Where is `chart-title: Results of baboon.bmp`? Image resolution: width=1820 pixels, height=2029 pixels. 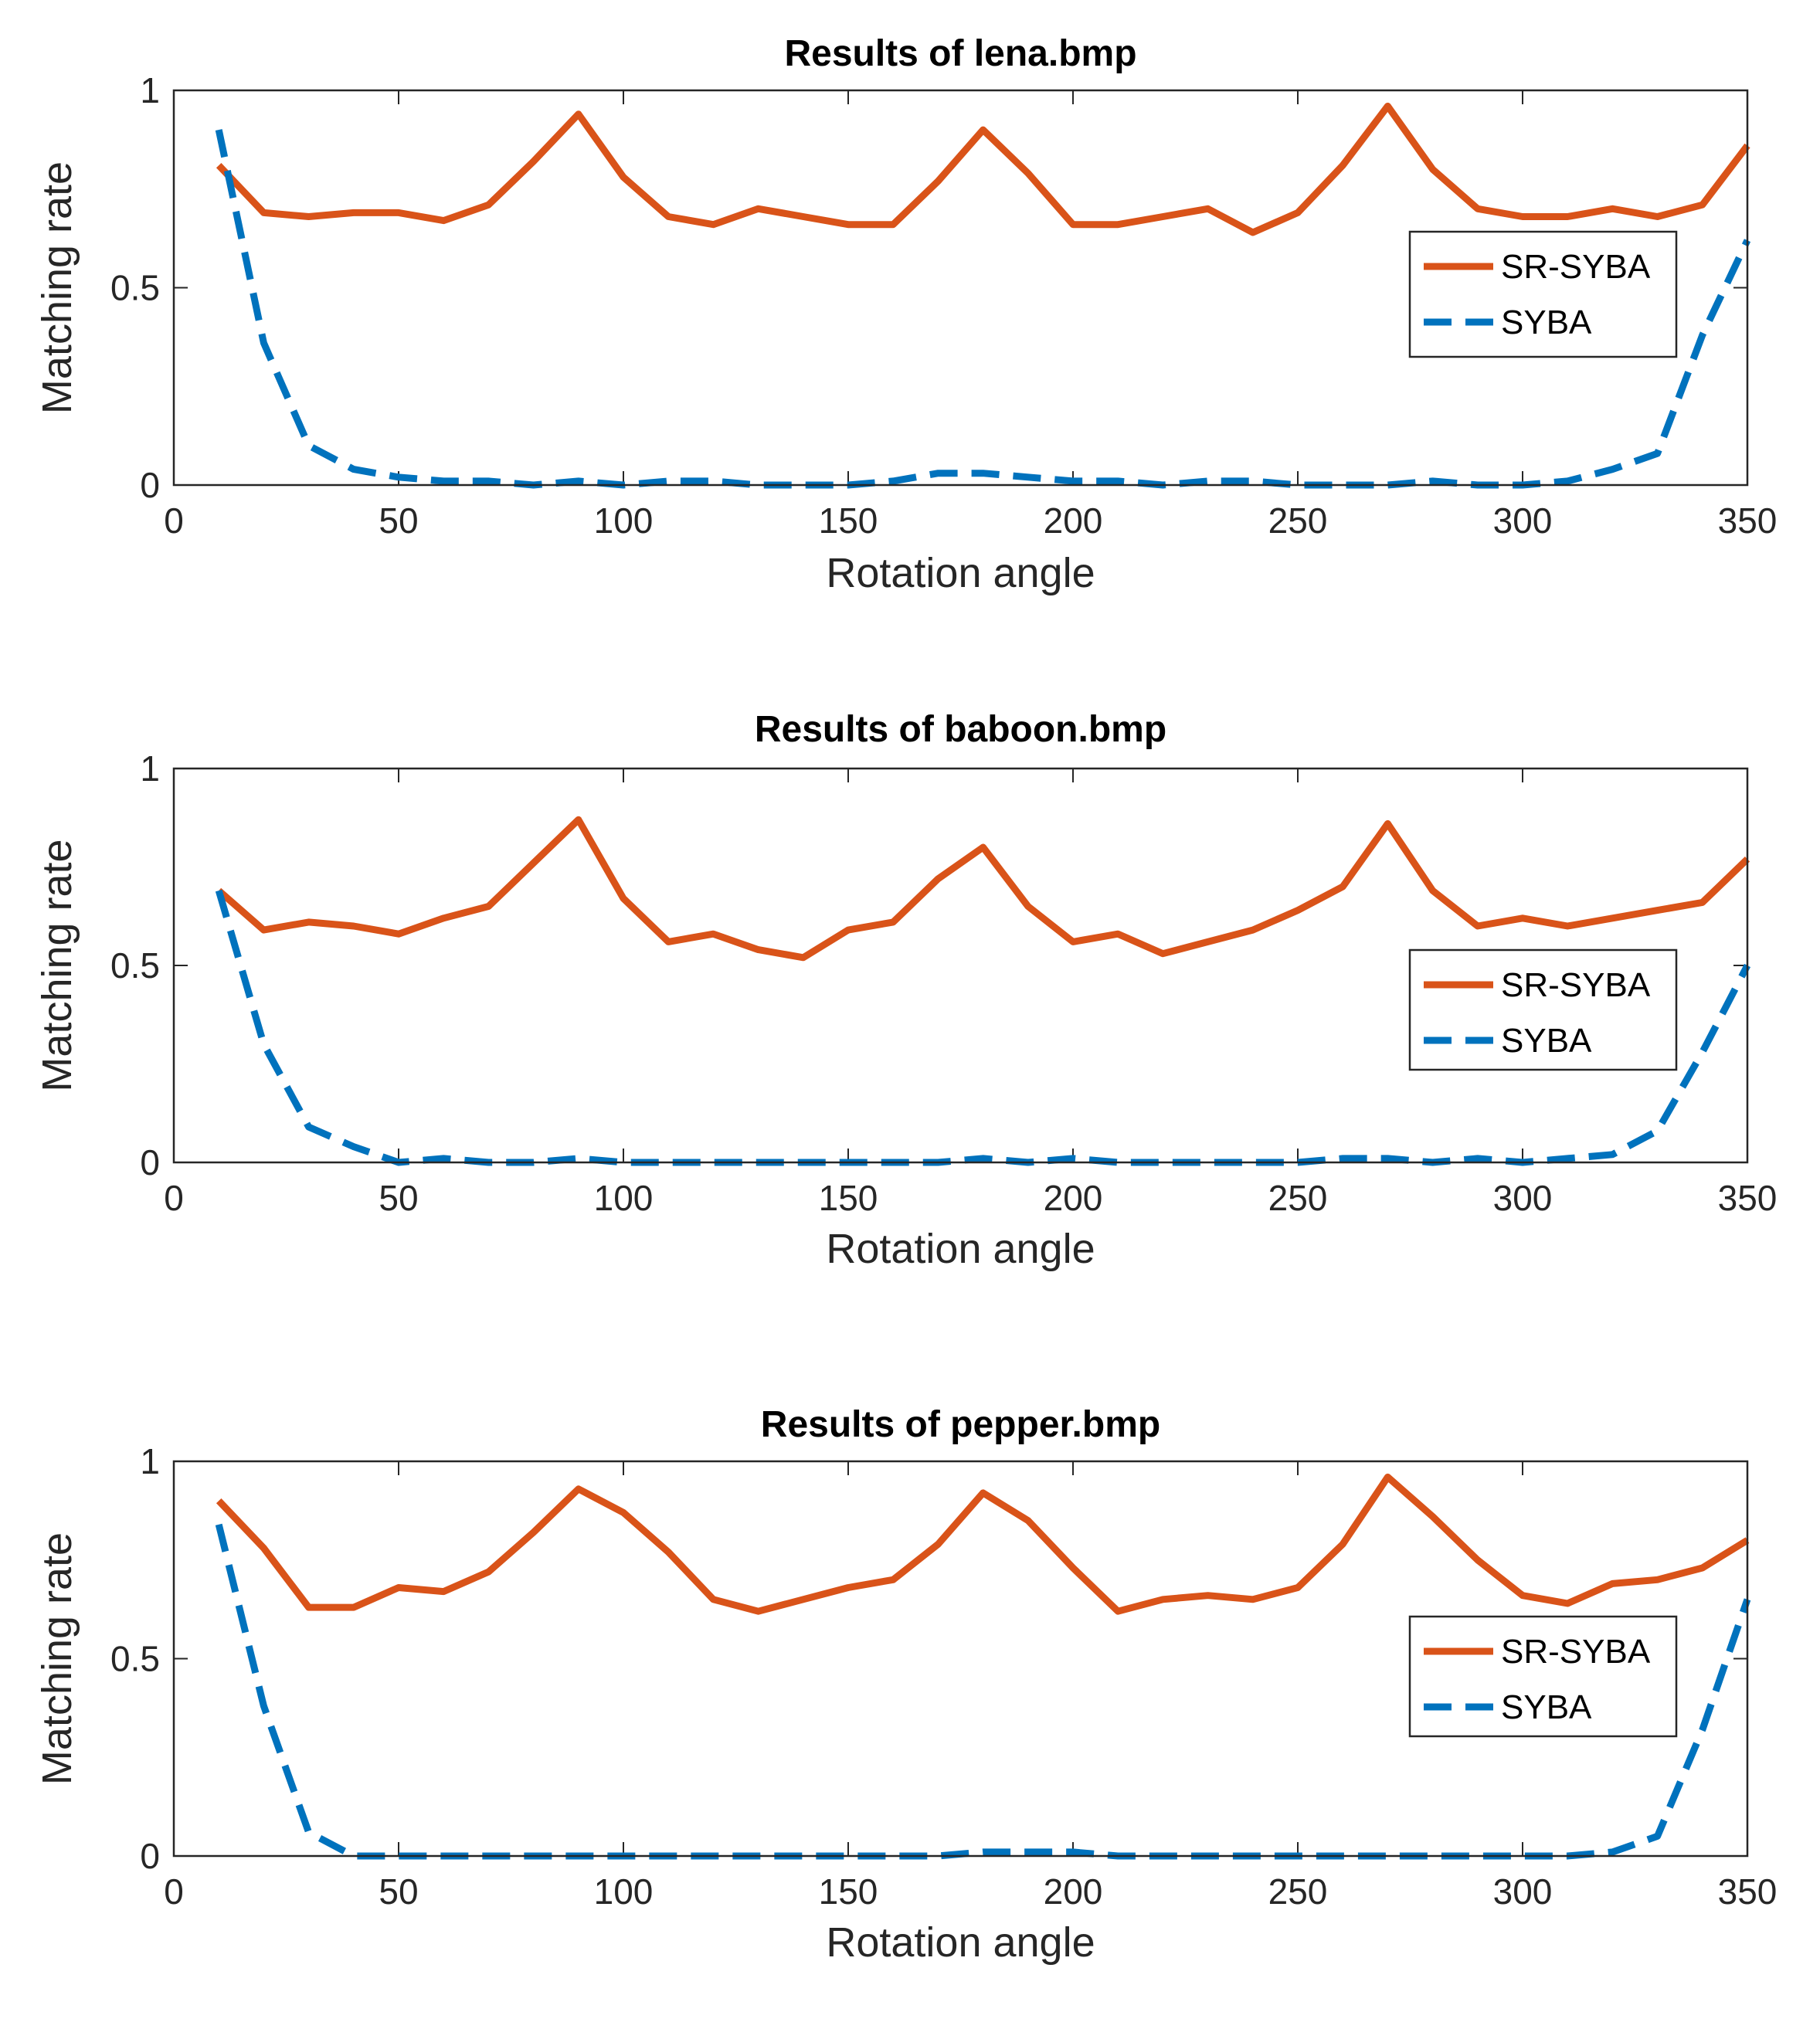 chart-title: Results of baboon.bmp is located at coordinates (960, 729).